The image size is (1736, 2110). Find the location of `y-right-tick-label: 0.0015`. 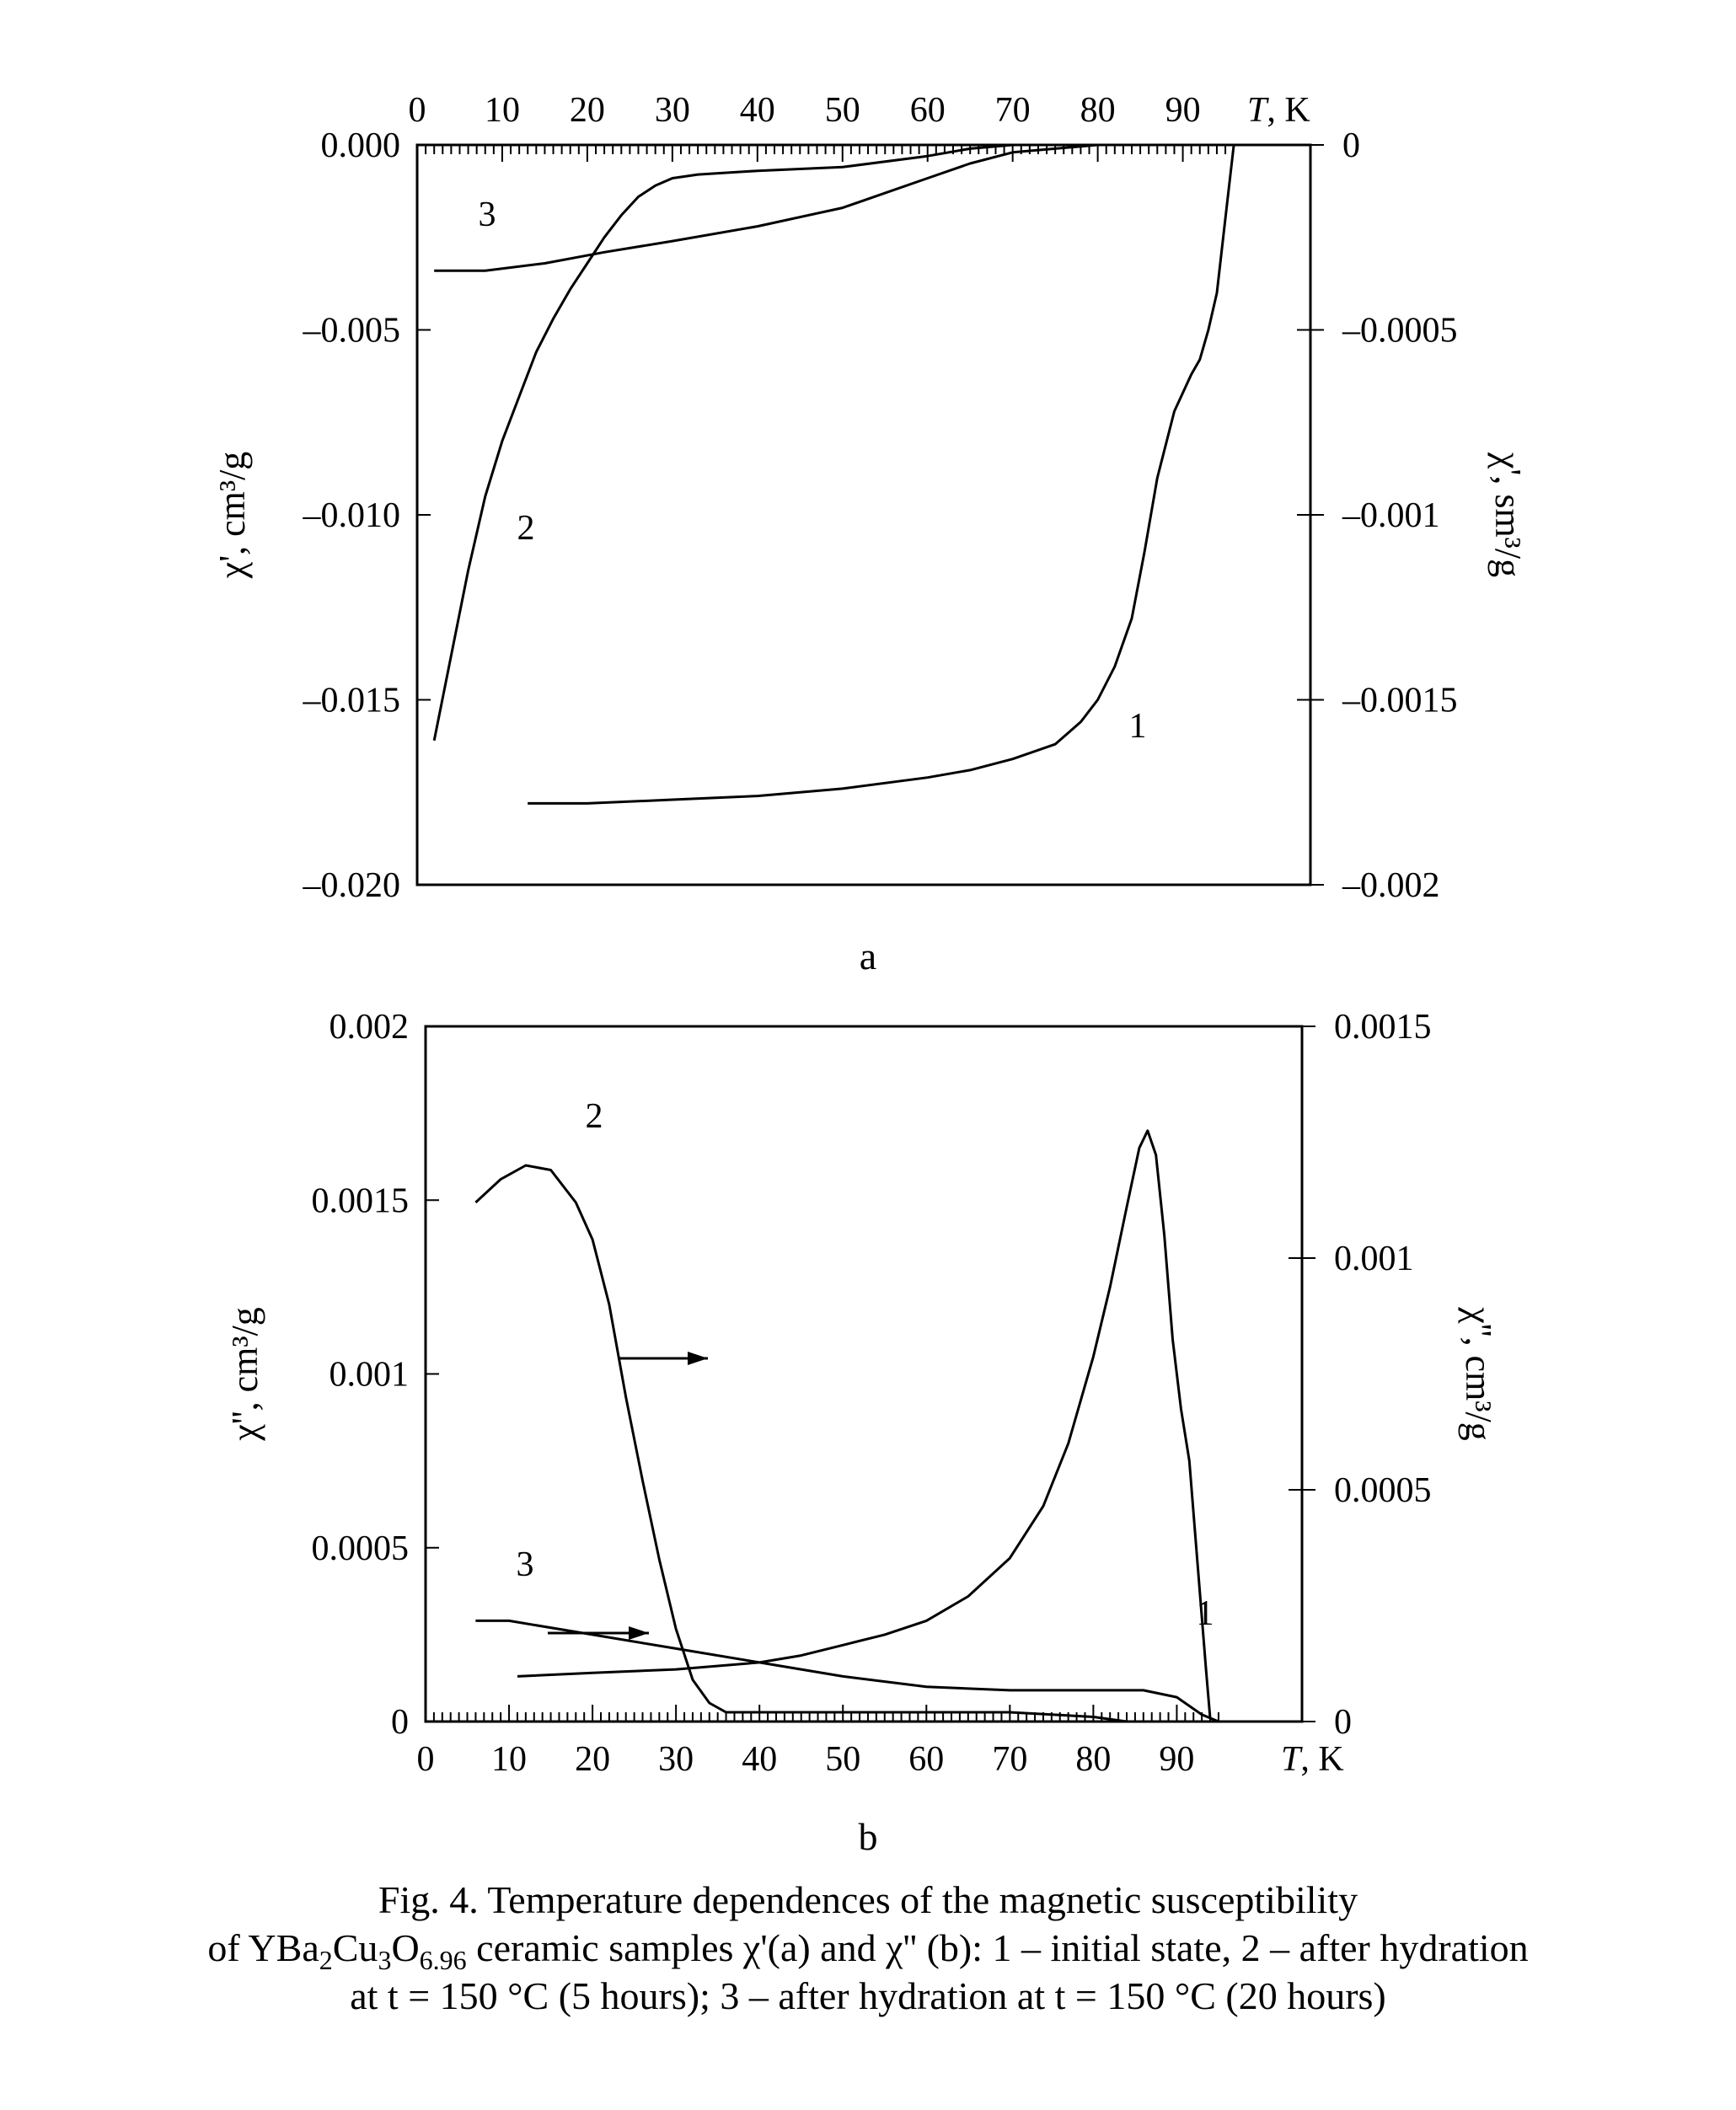

y-right-tick-label: 0.0015 is located at coordinates (1383, 1027).